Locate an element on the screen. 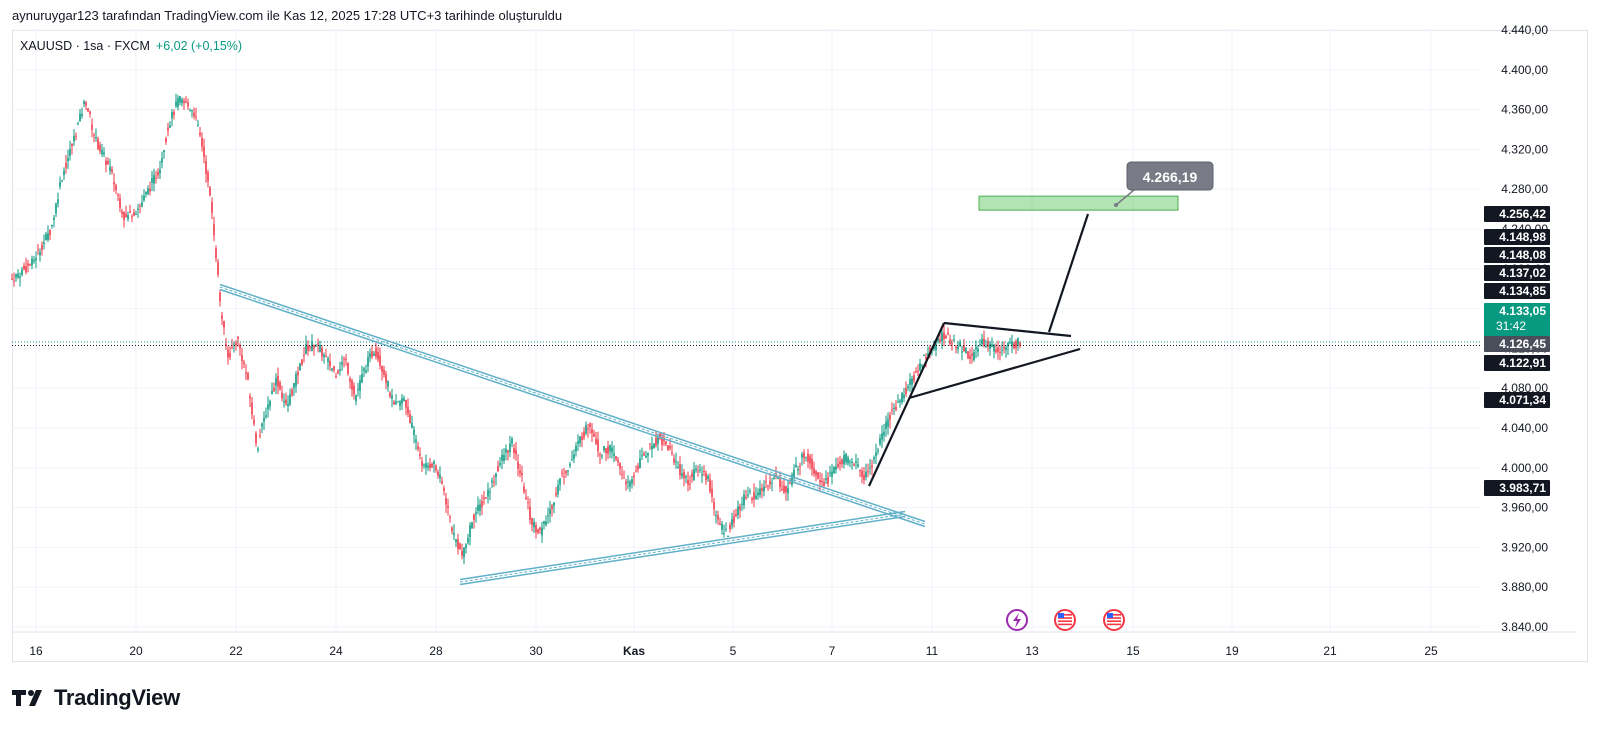 Image resolution: width=1600 pixels, height=745 pixels. x-tick-label: Kas is located at coordinates (634, 651).